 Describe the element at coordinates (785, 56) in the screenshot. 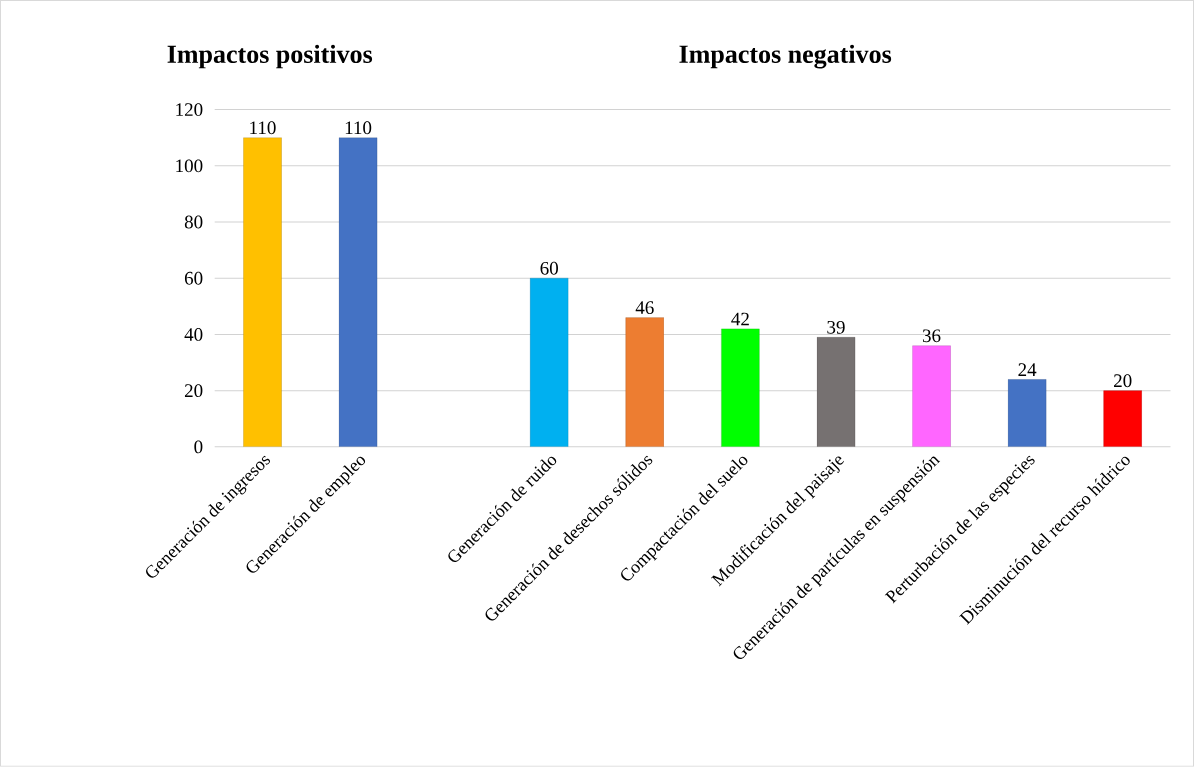

I see `text: Impactos negativos` at that location.